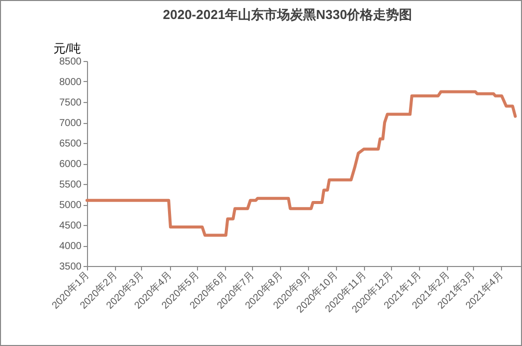 This screenshot has width=522, height=346. I want to click on y-tick-label: 8000, so click(70, 82).